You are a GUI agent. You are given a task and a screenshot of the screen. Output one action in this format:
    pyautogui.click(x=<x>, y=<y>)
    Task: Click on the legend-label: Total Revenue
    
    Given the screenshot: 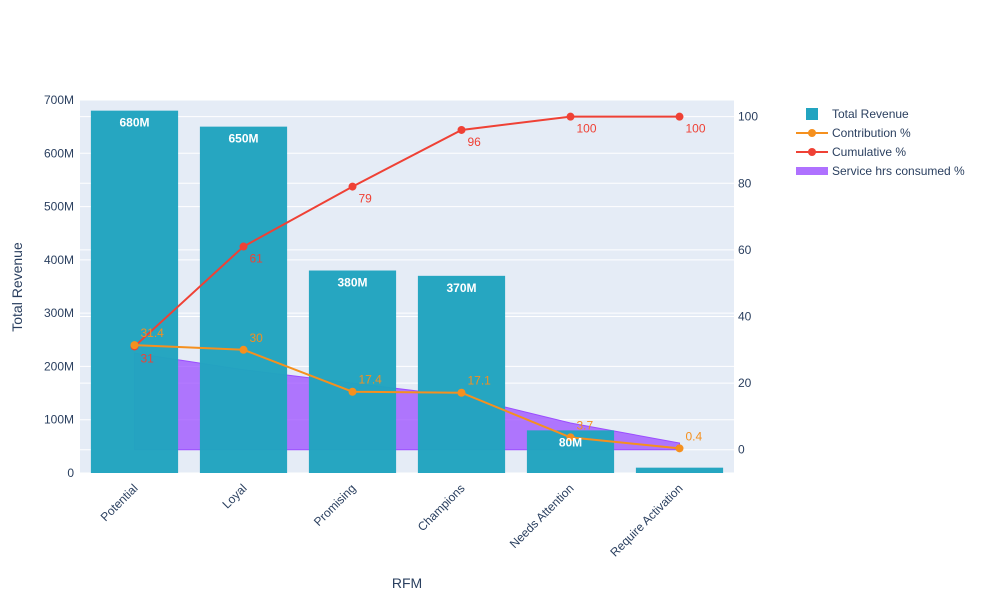 What is the action you would take?
    pyautogui.click(x=870, y=114)
    